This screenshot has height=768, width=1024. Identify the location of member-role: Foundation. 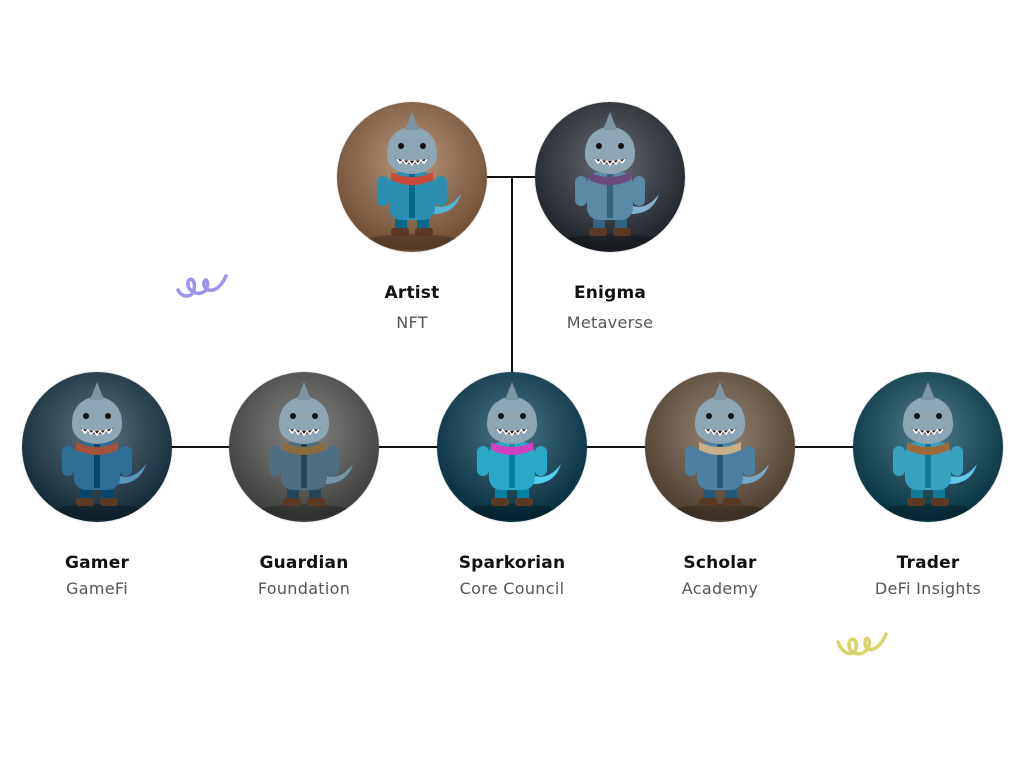
(304, 588).